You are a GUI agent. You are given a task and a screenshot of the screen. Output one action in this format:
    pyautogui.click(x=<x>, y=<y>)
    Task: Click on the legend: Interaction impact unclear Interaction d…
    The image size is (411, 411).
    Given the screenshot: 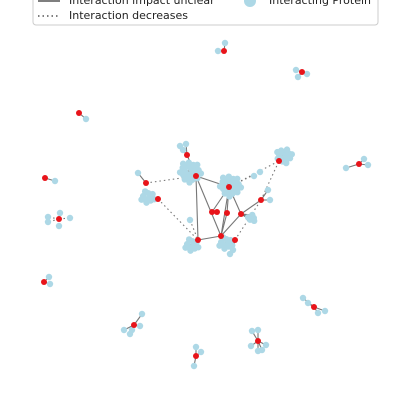 What is the action you would take?
    pyautogui.click(x=205, y=13)
    